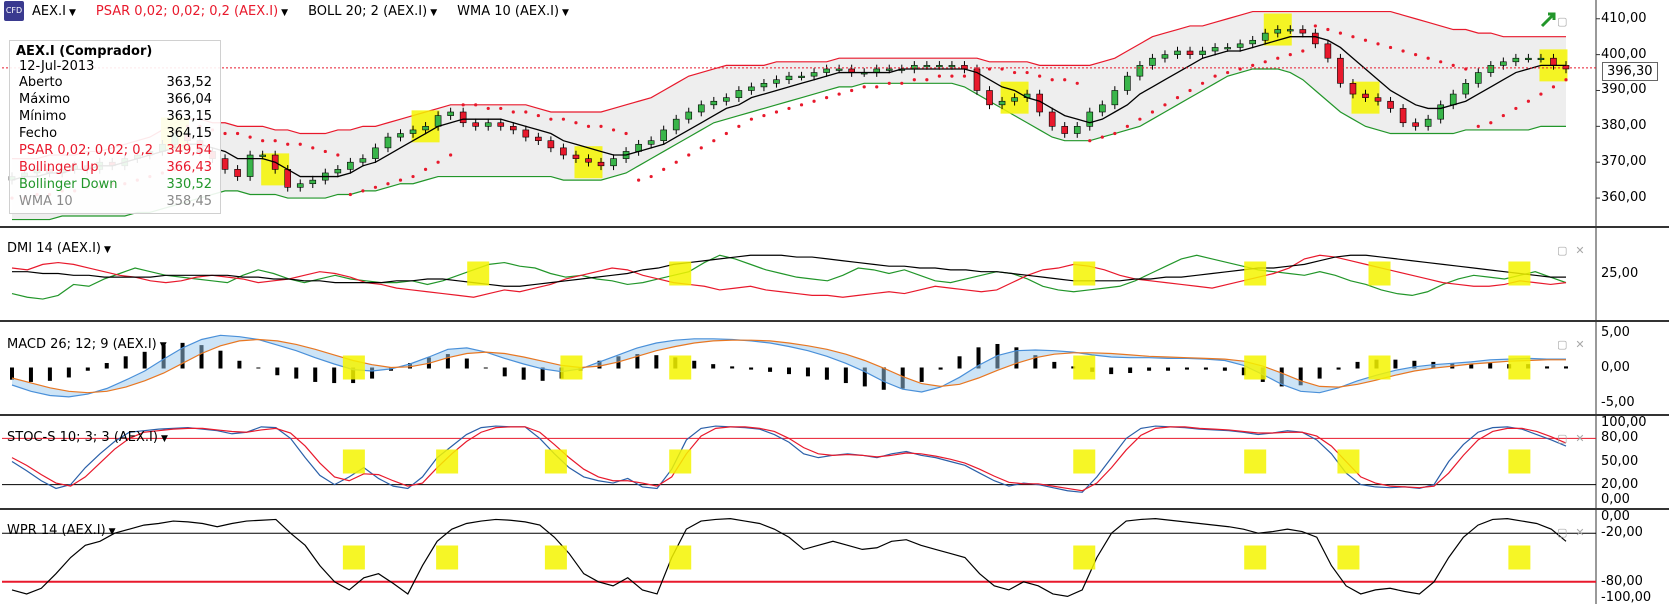 This screenshot has height=604, width=1669. I want to click on stoc-panel-label: STOC-S 10; 3; 3 (AEX.I) ▼, so click(87, 437).